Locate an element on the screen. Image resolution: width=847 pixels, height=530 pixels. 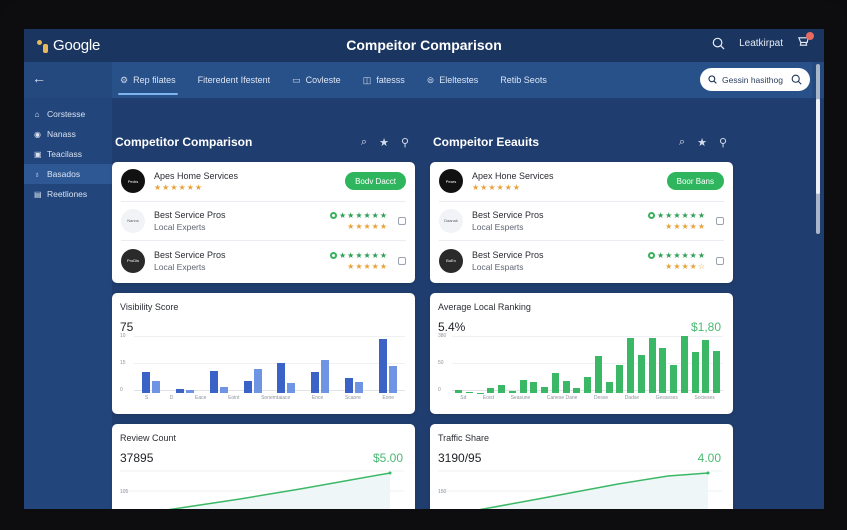
x-tick-label: Canese Dane is located at coordinates (562, 398).